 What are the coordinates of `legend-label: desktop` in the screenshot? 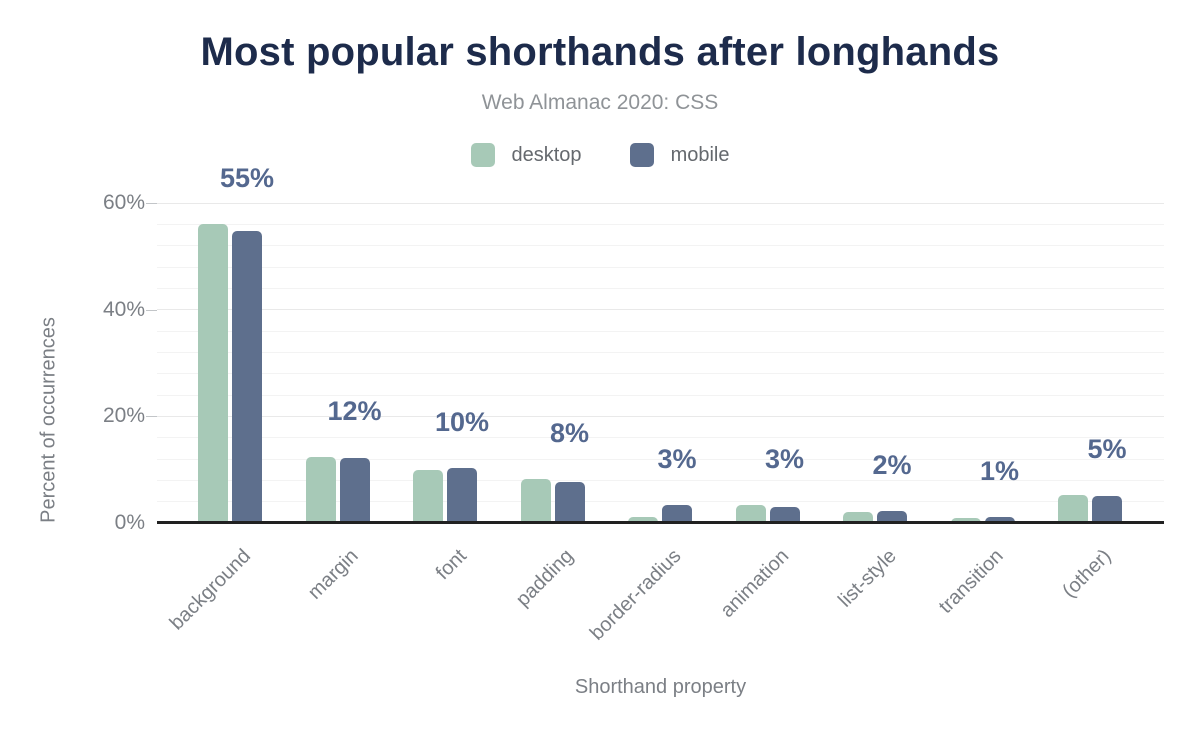 It's located at (546, 154).